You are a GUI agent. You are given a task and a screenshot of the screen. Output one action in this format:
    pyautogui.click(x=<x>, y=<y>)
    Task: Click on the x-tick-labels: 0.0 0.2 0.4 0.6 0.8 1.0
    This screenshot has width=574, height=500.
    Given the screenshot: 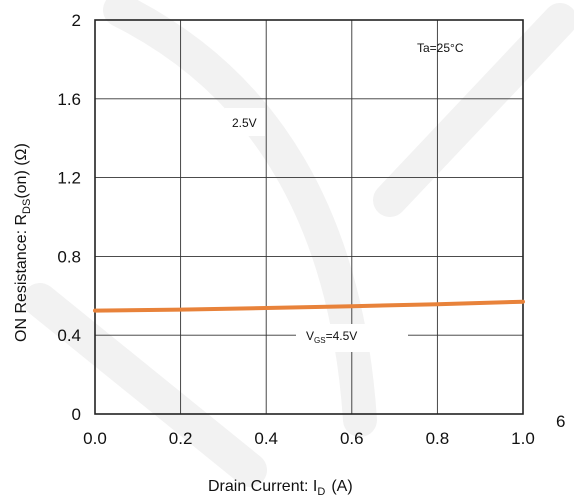 What is the action you would take?
    pyautogui.click(x=309, y=438)
    